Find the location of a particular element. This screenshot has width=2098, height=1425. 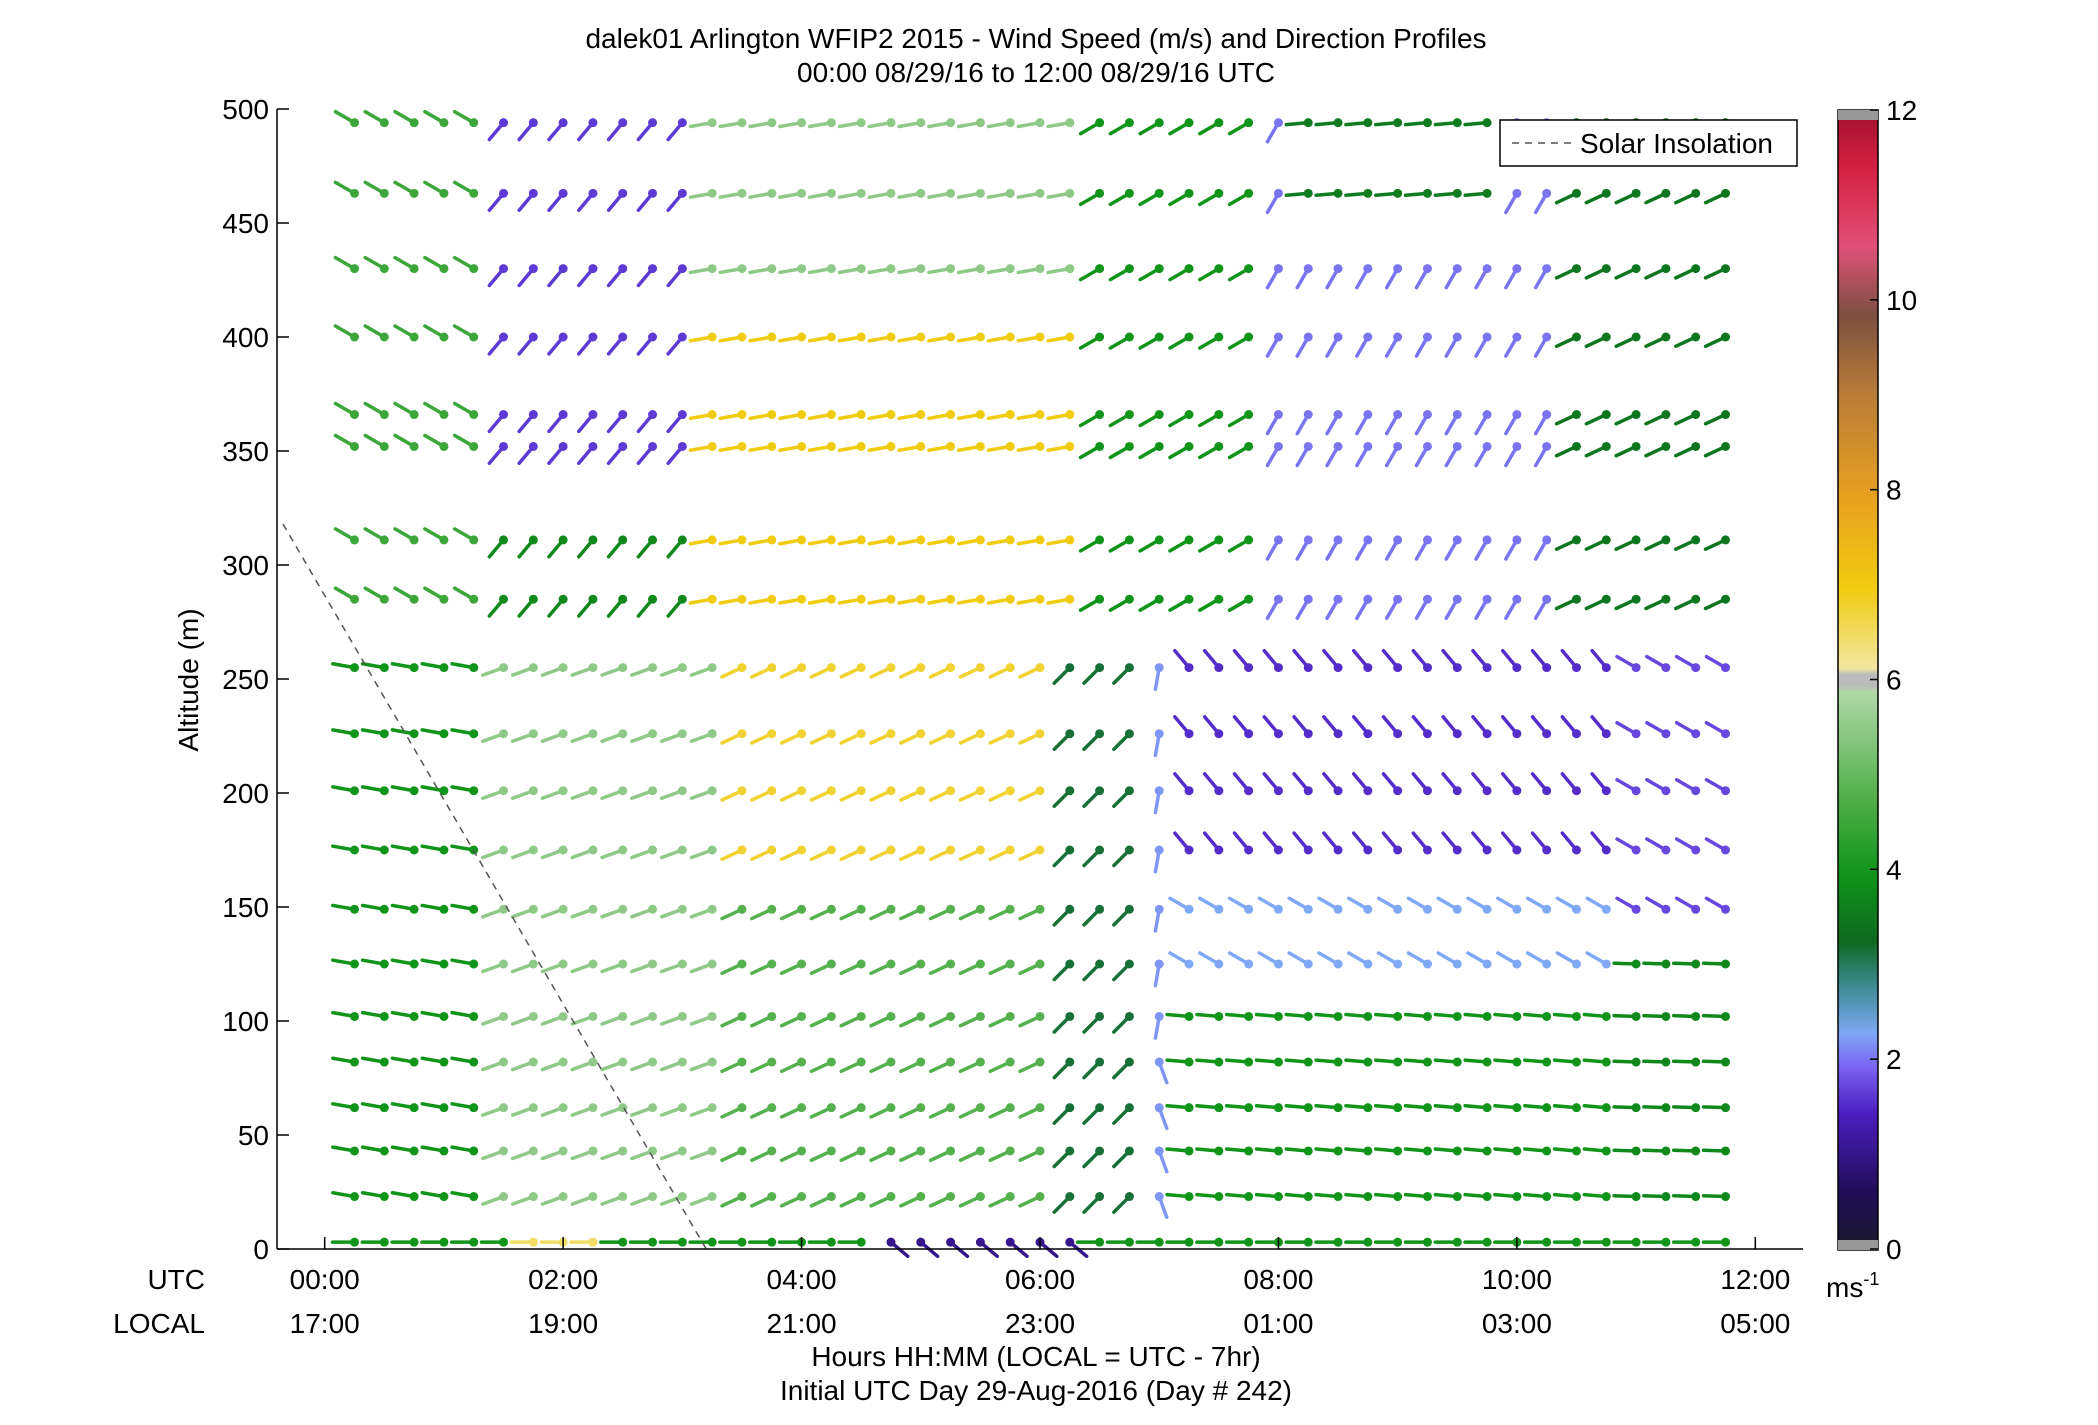

colorbar-cap-top is located at coordinates (1858, 115).